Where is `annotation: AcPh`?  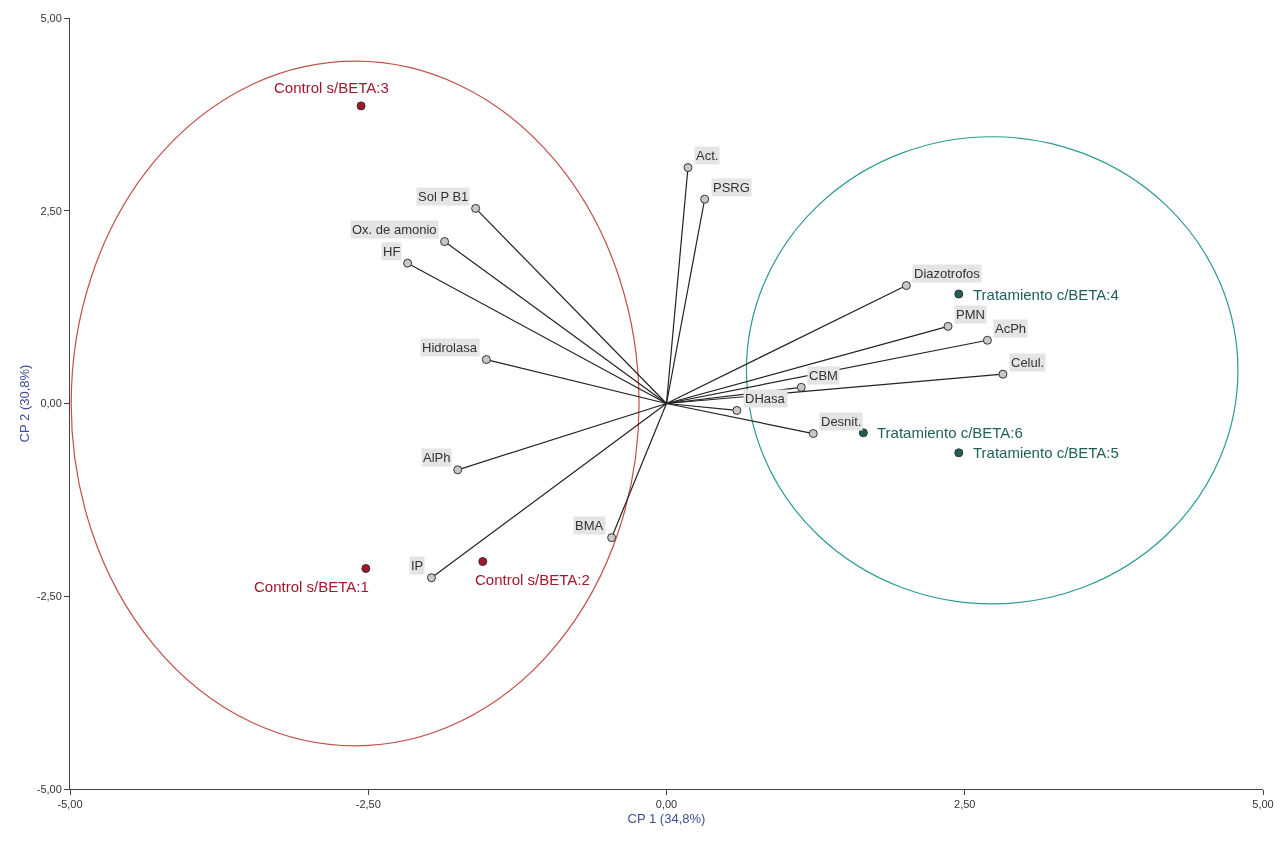
annotation: AcPh is located at coordinates (1011, 328).